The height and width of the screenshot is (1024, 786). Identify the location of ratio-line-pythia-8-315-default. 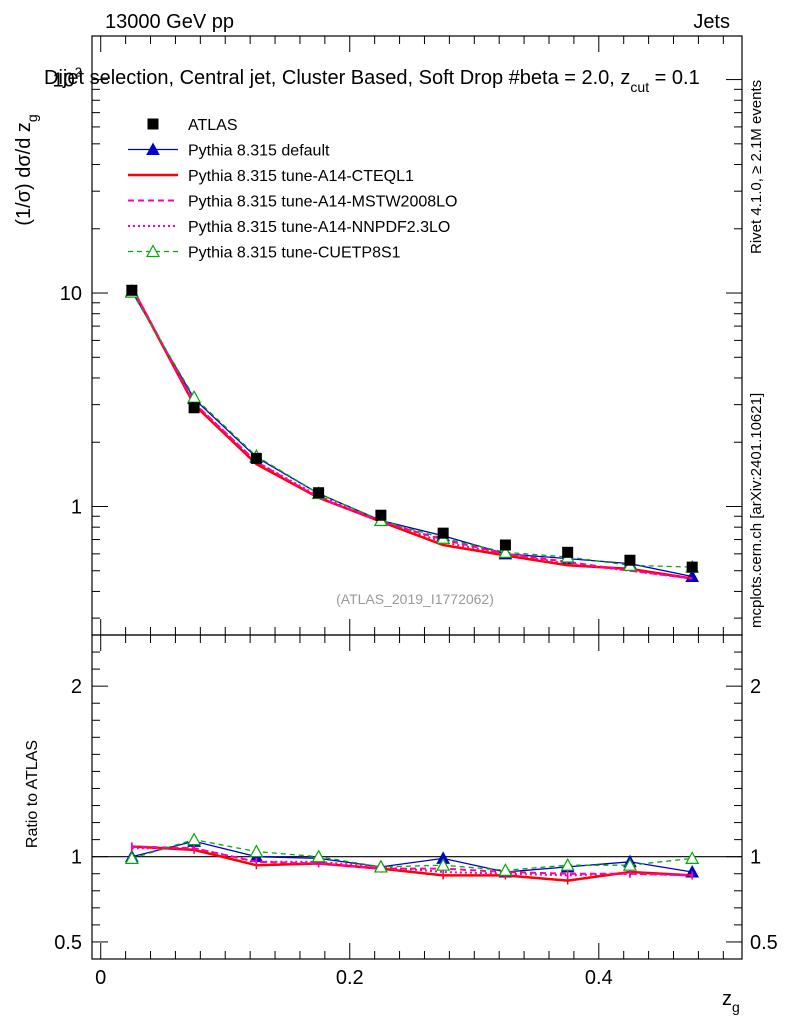
(412, 856).